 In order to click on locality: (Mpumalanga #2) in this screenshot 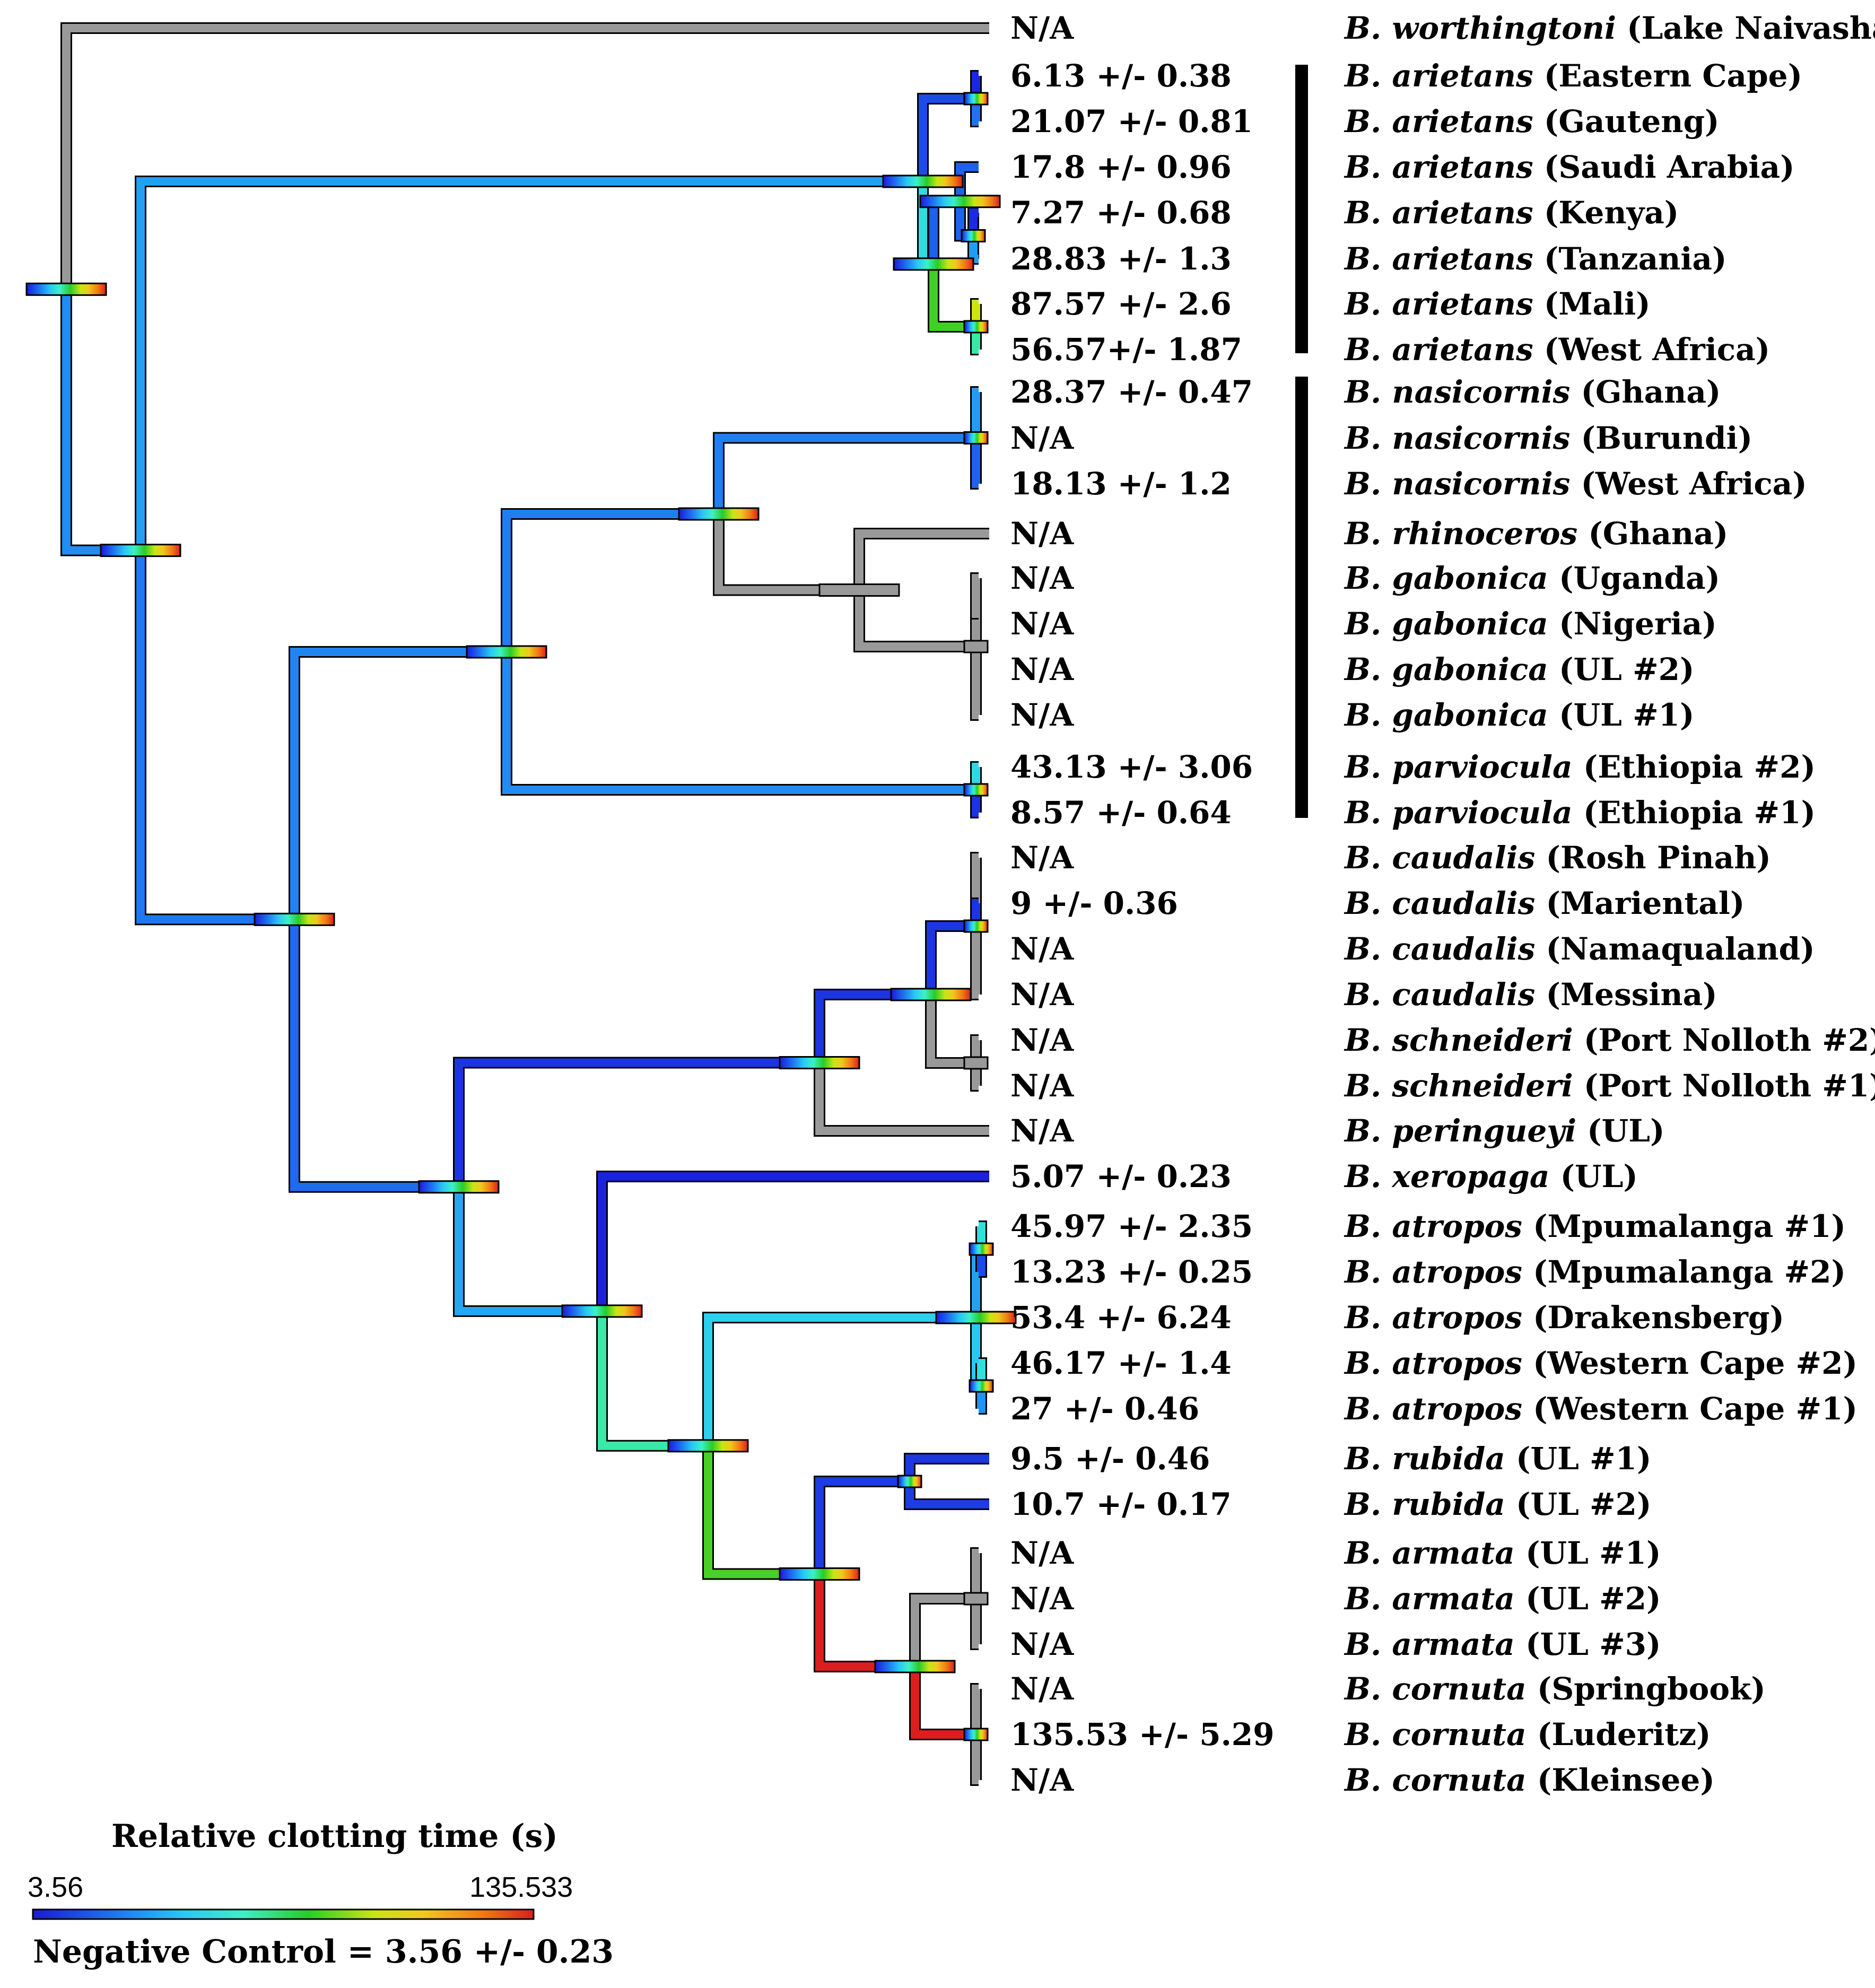, I will do `click(1684, 1272)`.